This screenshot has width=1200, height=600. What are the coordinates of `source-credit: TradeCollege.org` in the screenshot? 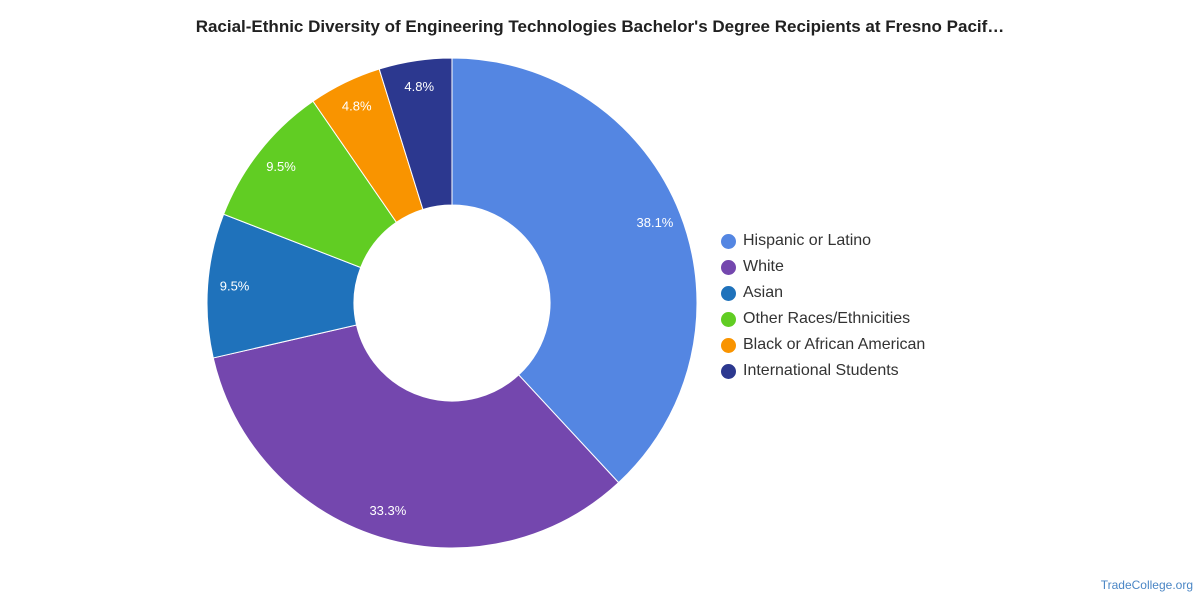 It's located at (1146, 585).